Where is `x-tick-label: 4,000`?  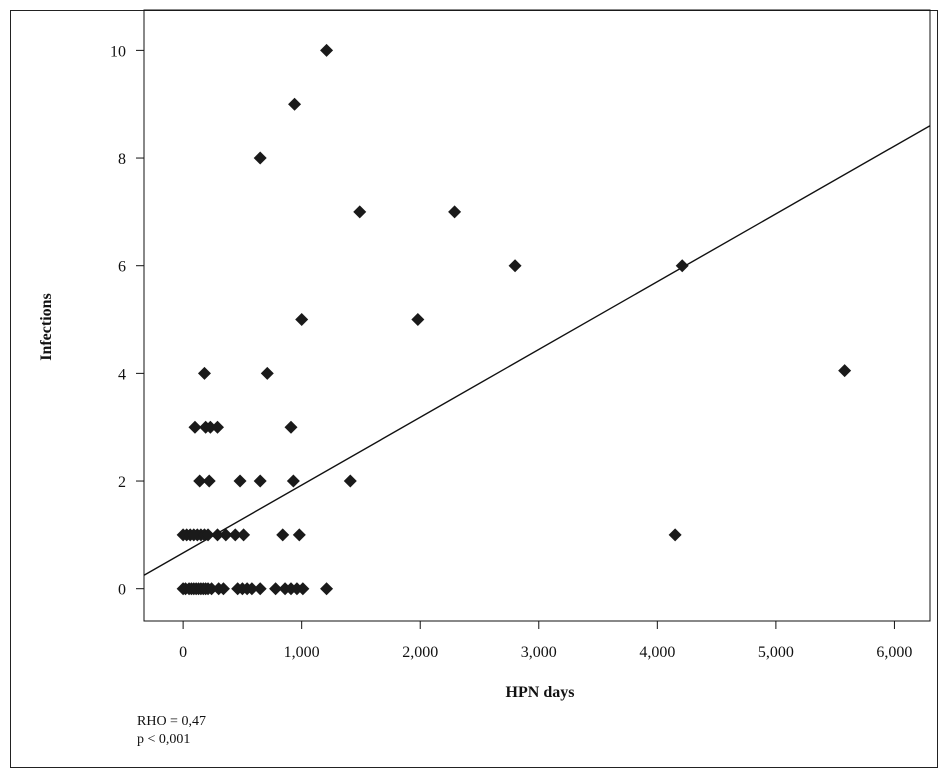
x-tick-label: 4,000 is located at coordinates (657, 652).